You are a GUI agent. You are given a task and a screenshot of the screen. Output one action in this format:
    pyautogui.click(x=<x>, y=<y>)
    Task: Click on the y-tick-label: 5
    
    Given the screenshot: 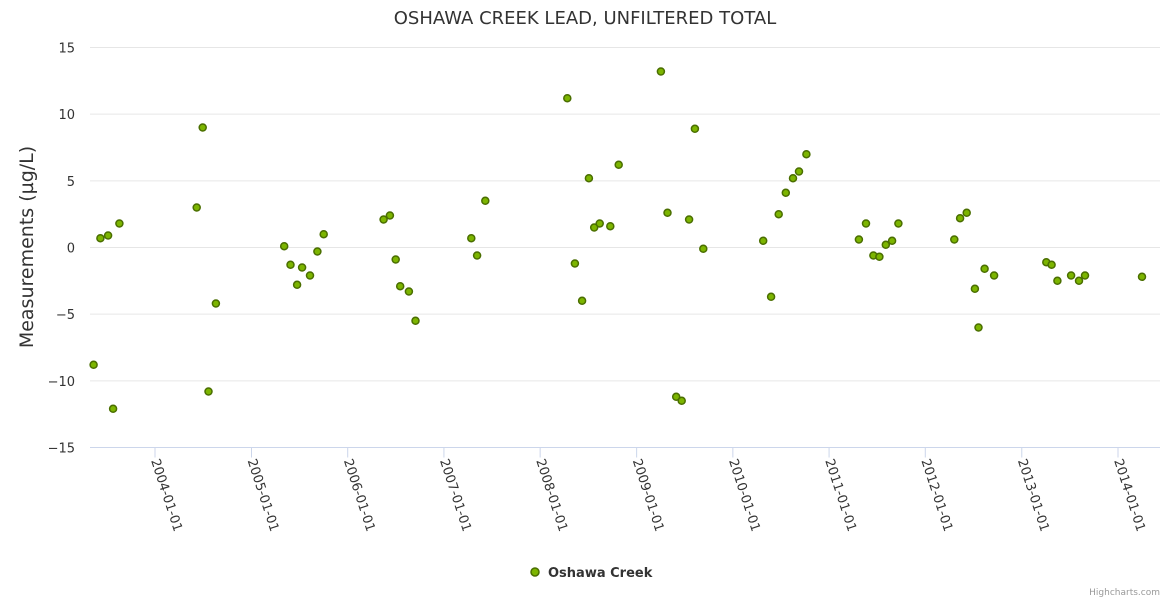 What is the action you would take?
    pyautogui.click(x=71, y=182)
    